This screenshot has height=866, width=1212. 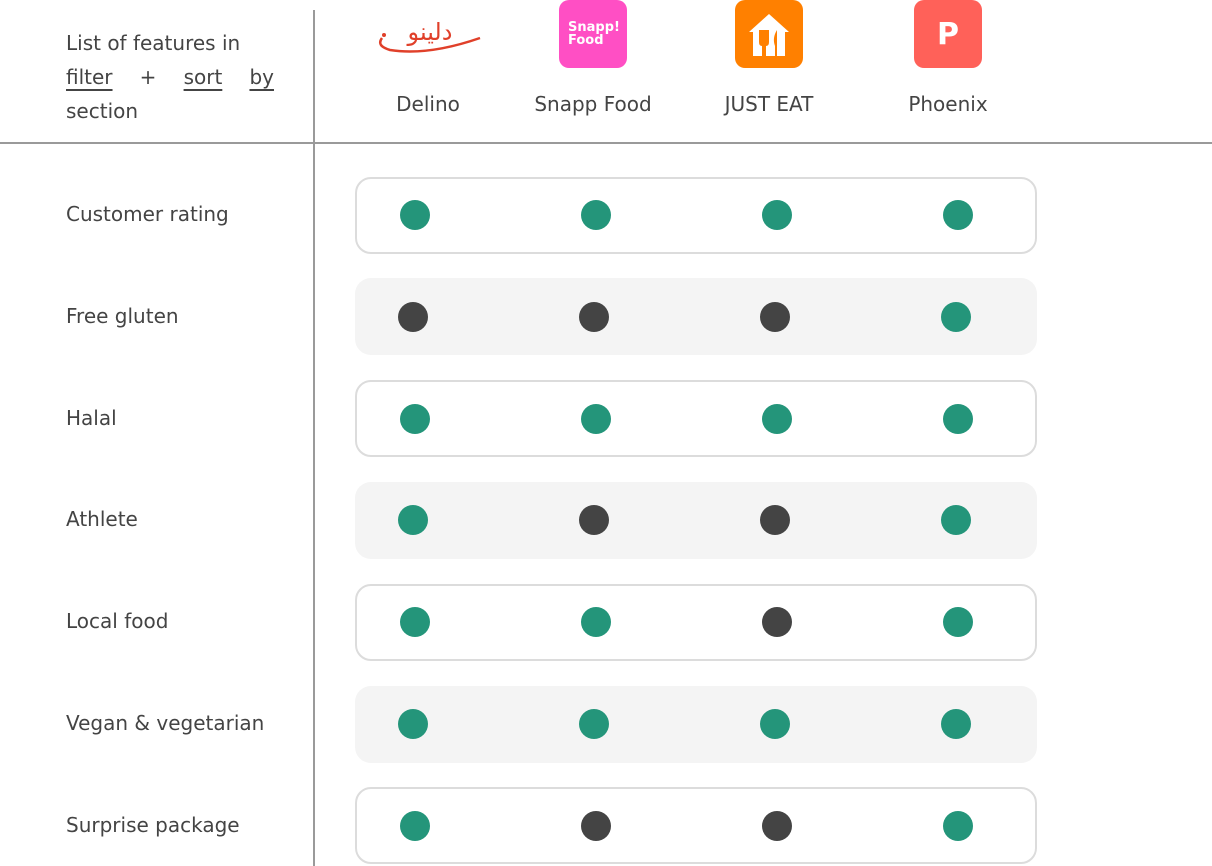 I want to click on by-link: by, so click(x=261, y=77).